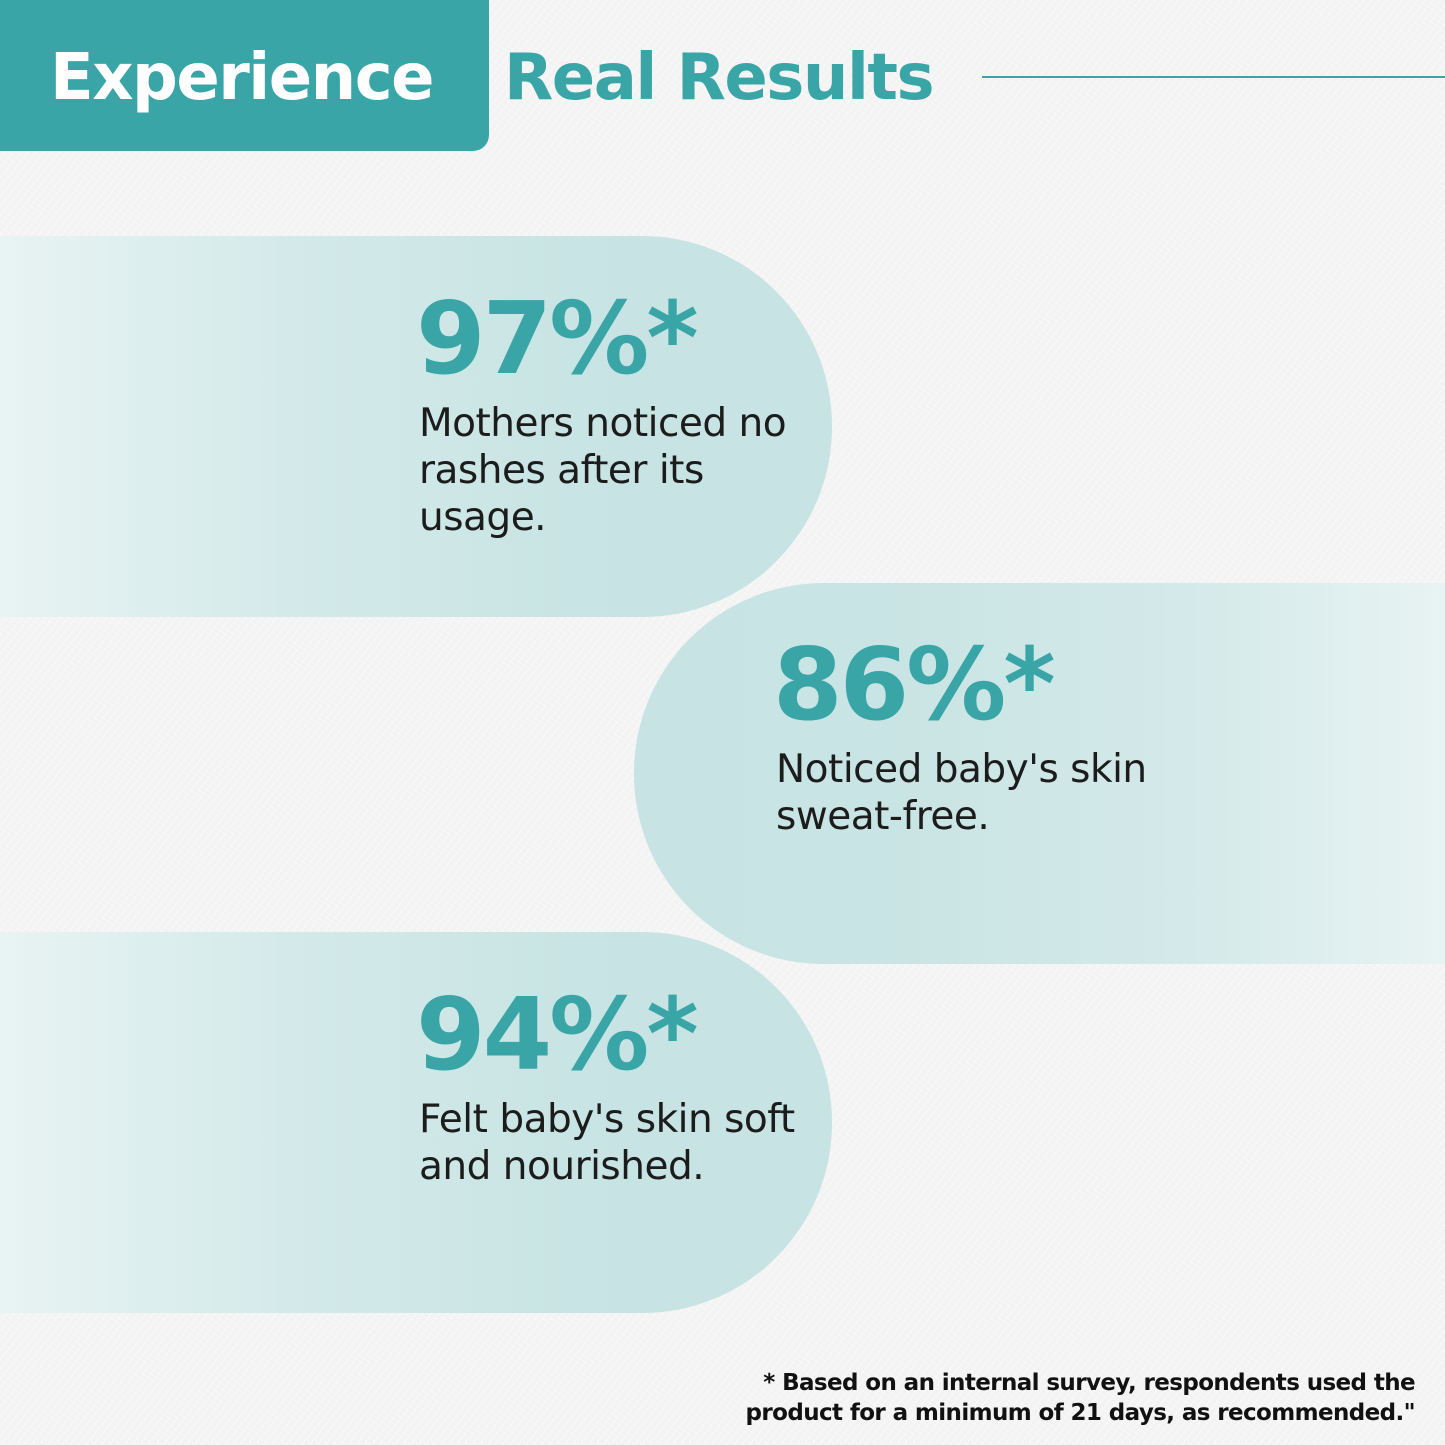  What do you see at coordinates (719, 78) in the screenshot?
I see `title-rest: Real Results` at bounding box center [719, 78].